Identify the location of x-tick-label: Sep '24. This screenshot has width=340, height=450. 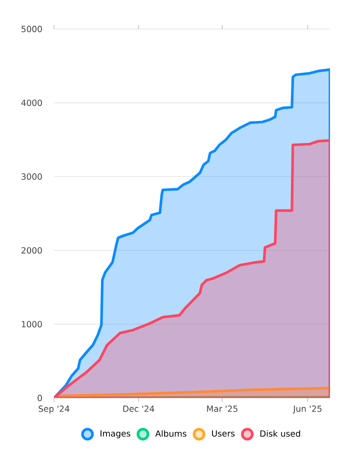
(54, 410).